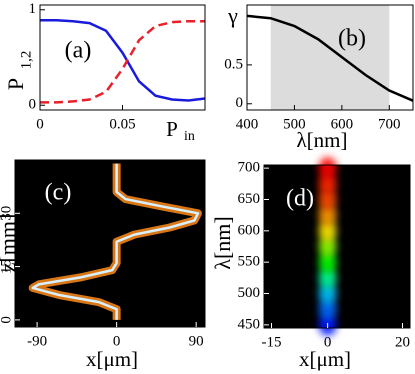 Image resolution: width=415 pixels, height=374 pixels. I want to click on y-axis-label: γ, so click(232, 15).